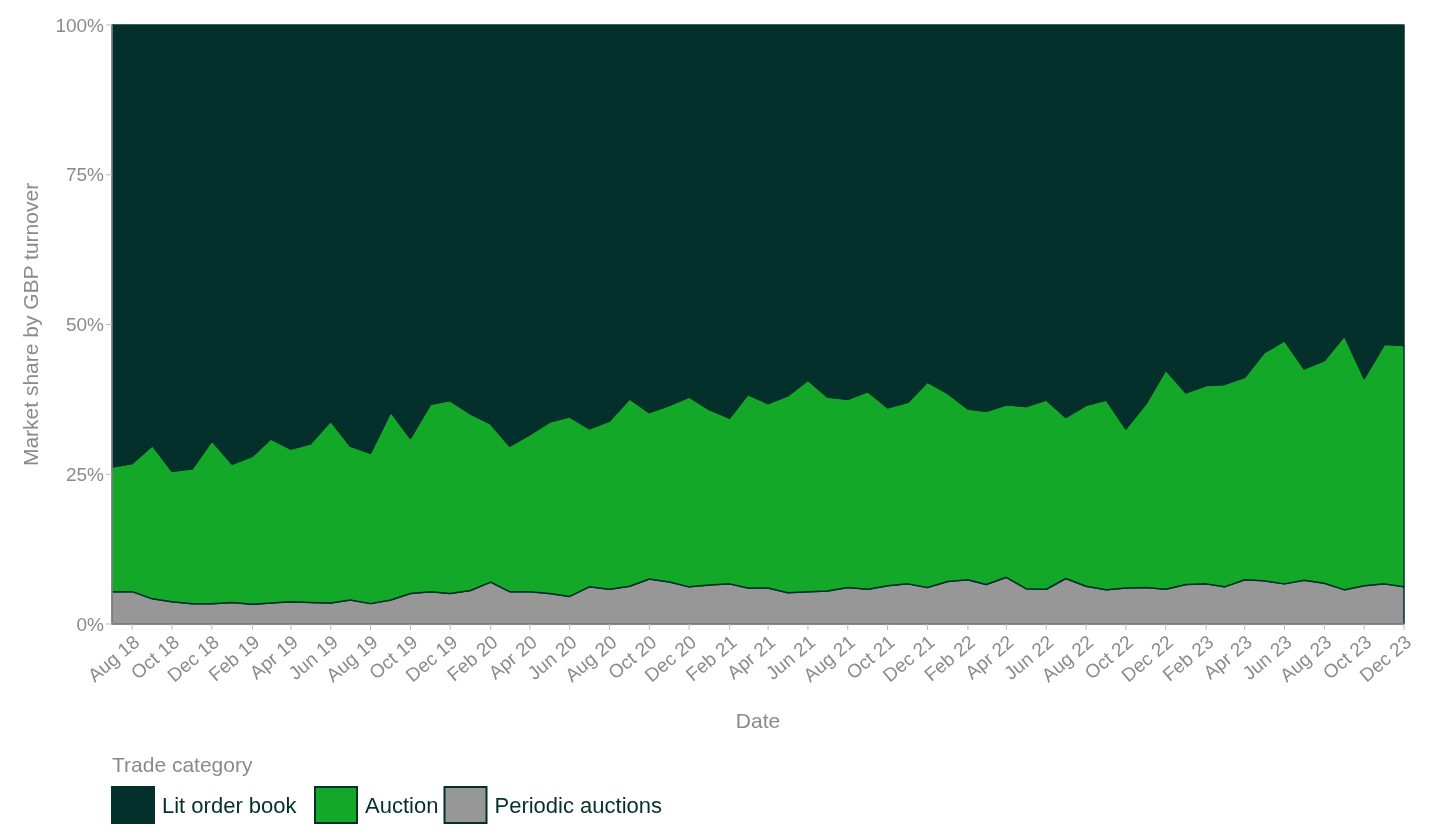  Describe the element at coordinates (80, 25) in the screenshot. I see `y-tick-label: 100%` at that location.